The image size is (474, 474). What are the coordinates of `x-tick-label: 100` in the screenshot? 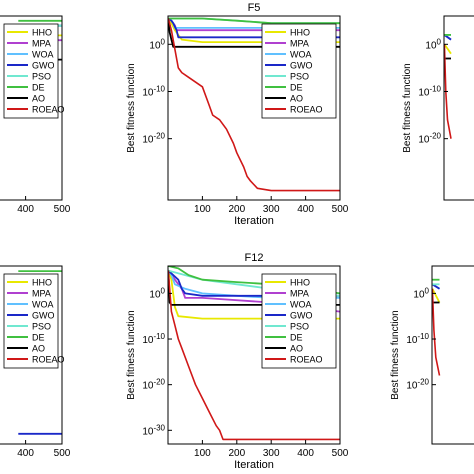 It's located at (202, 209).